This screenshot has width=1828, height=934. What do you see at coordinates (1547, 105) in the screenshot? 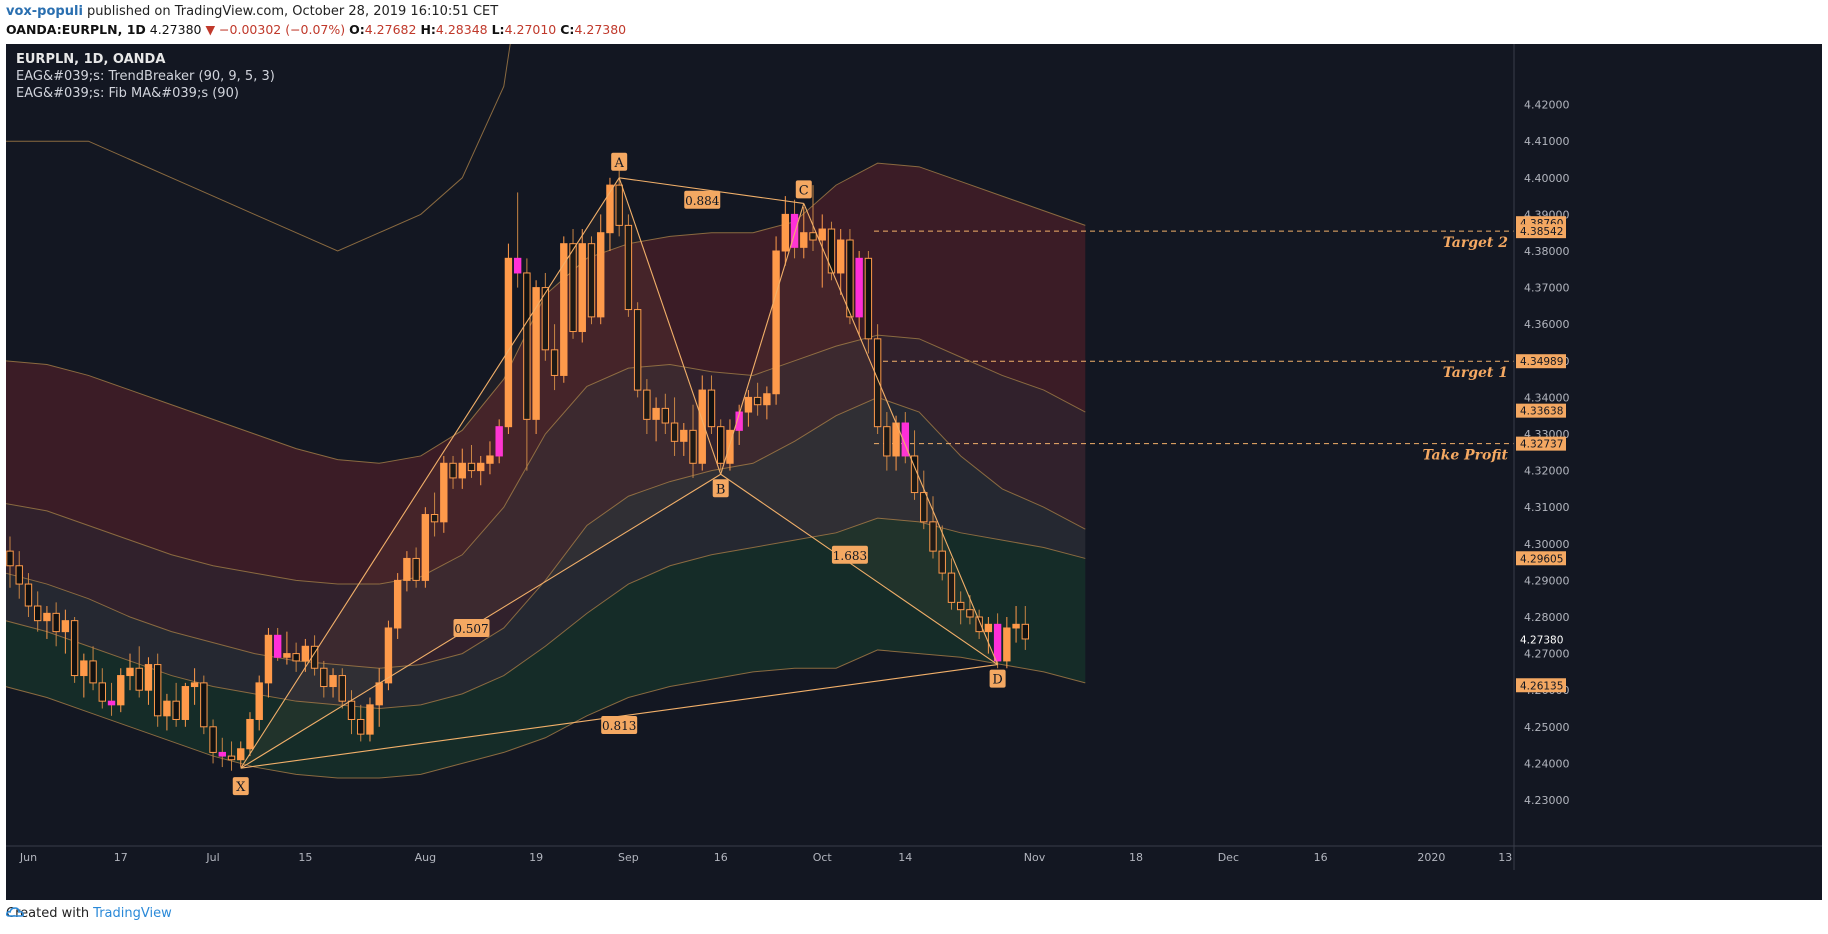
I see `price-tick: 4.42000` at bounding box center [1547, 105].